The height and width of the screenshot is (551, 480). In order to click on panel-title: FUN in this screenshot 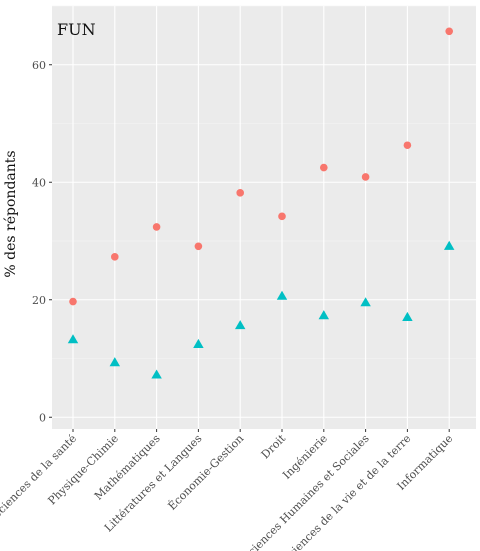, I will do `click(76, 29)`.